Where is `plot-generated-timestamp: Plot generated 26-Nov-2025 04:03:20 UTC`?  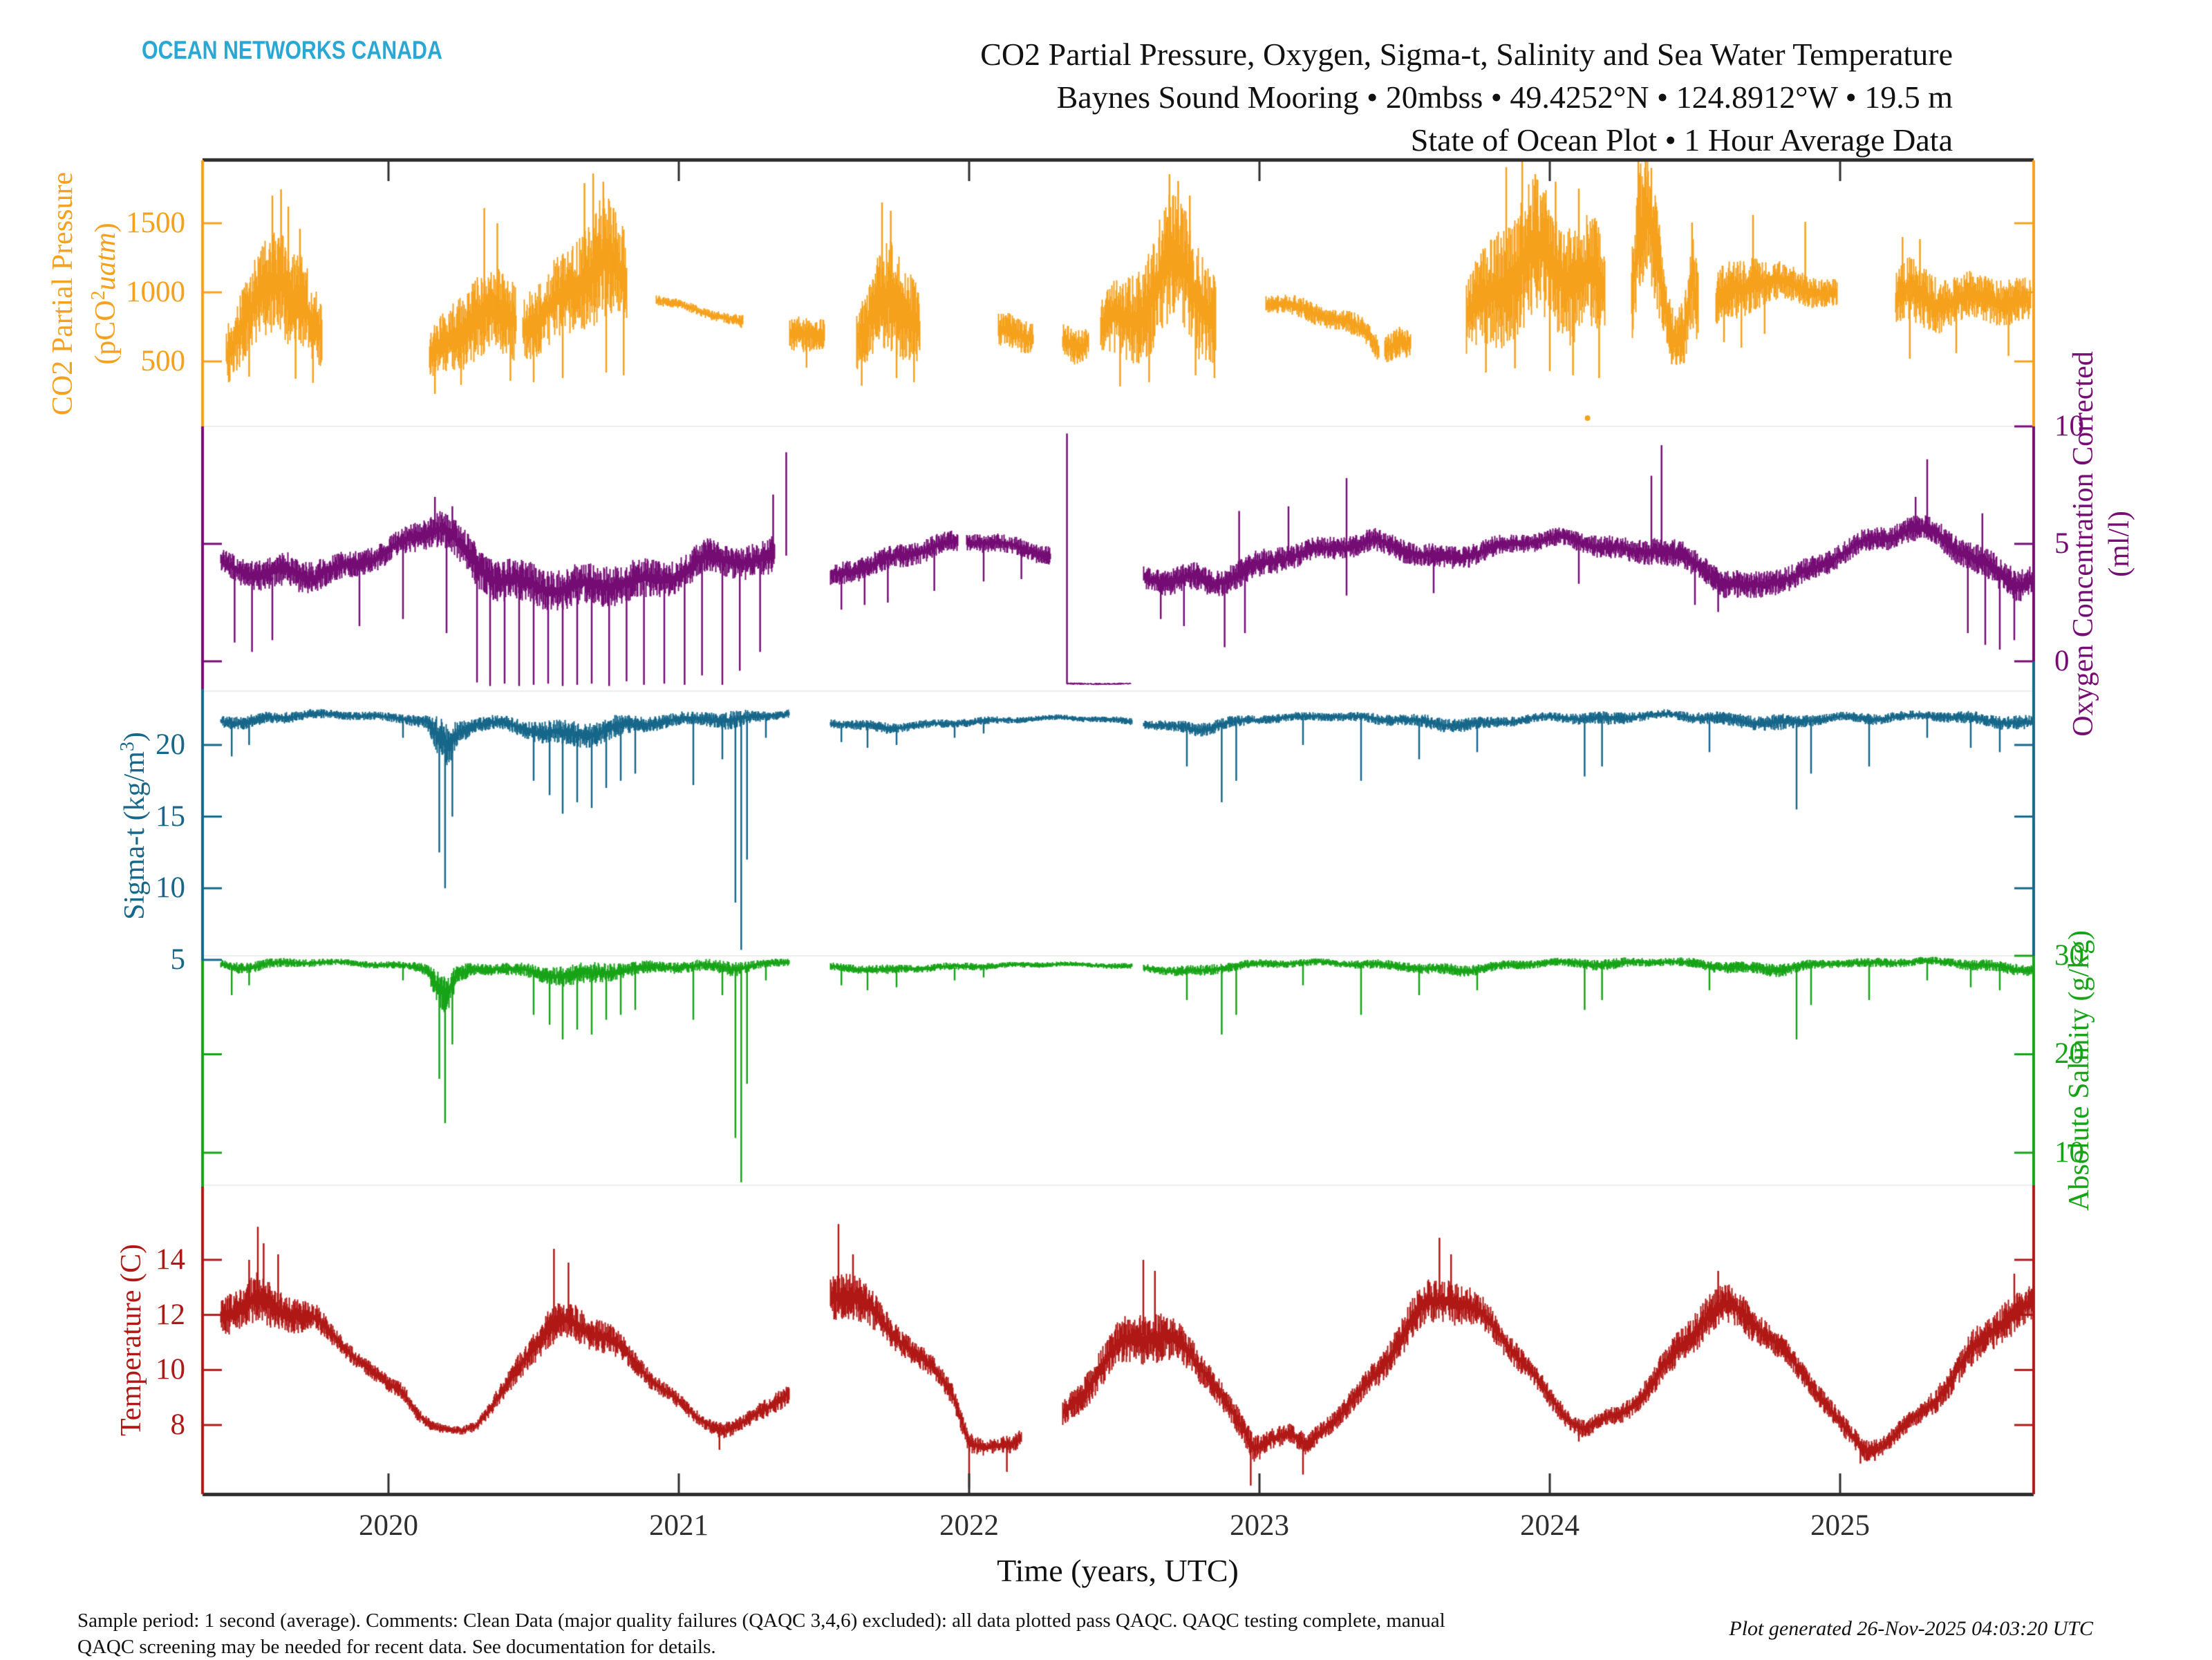
plot-generated-timestamp: Plot generated 26-Nov-2025 04:03:20 UTC is located at coordinates (1911, 1628).